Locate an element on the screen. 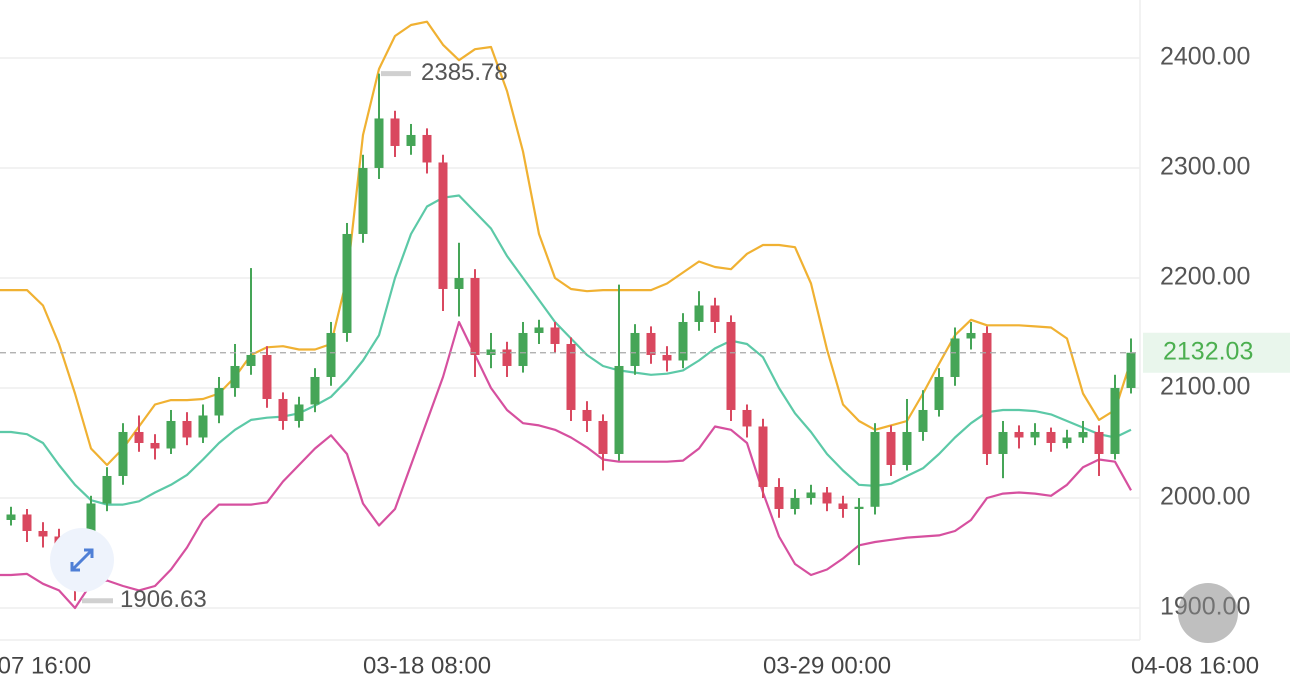 The height and width of the screenshot is (690, 1290). x-tick-label: 03-29 00:00 is located at coordinates (827, 665).